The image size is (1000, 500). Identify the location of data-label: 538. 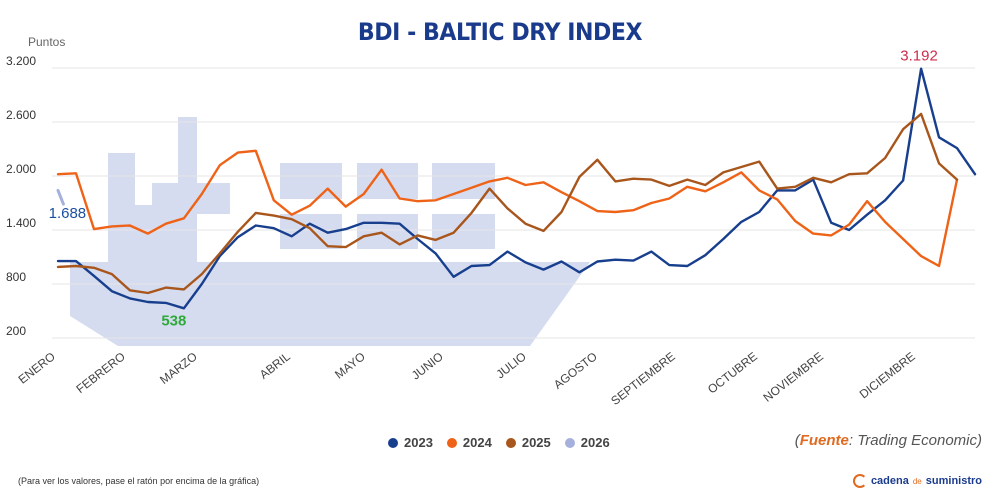
(173, 321).